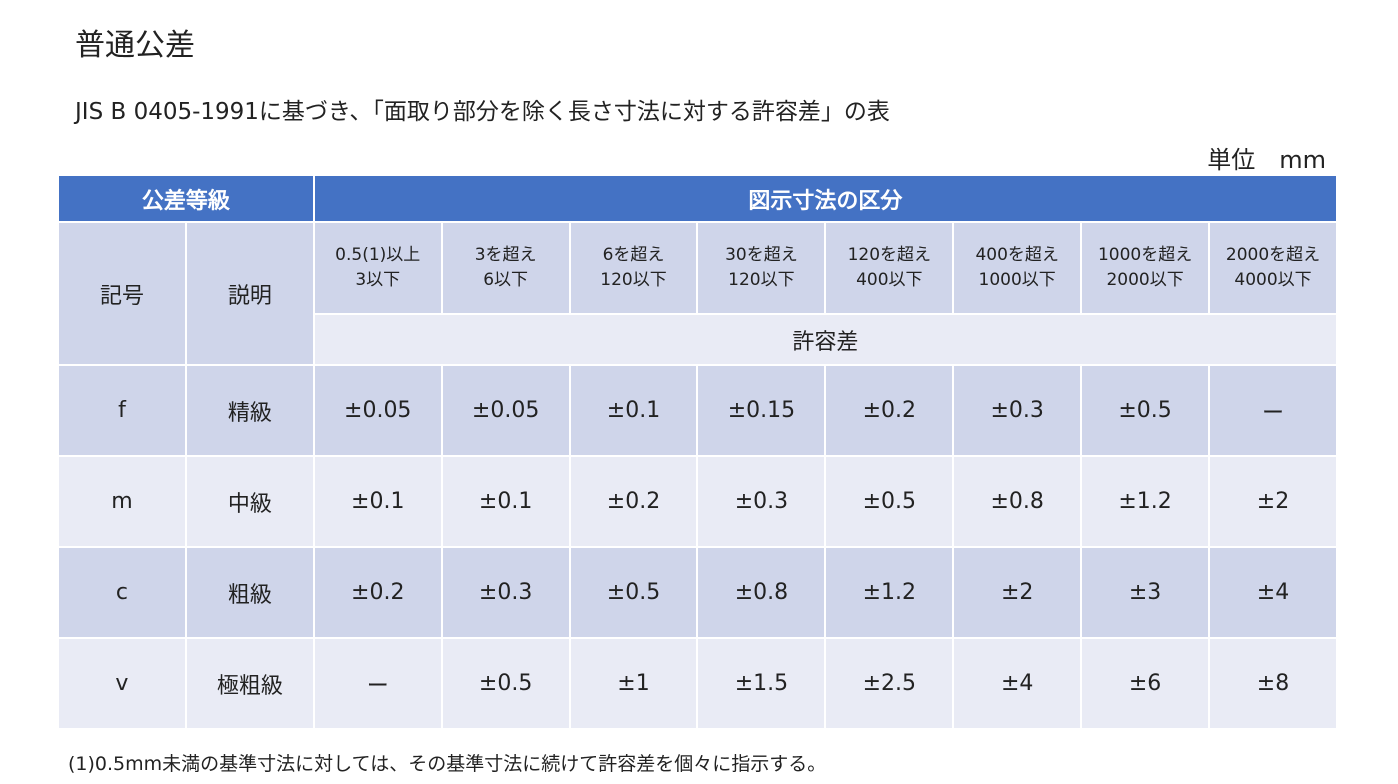 The width and height of the screenshot is (1398, 784). What do you see at coordinates (1273, 683) in the screenshot?
I see `tolerance-cell: ±8` at bounding box center [1273, 683].